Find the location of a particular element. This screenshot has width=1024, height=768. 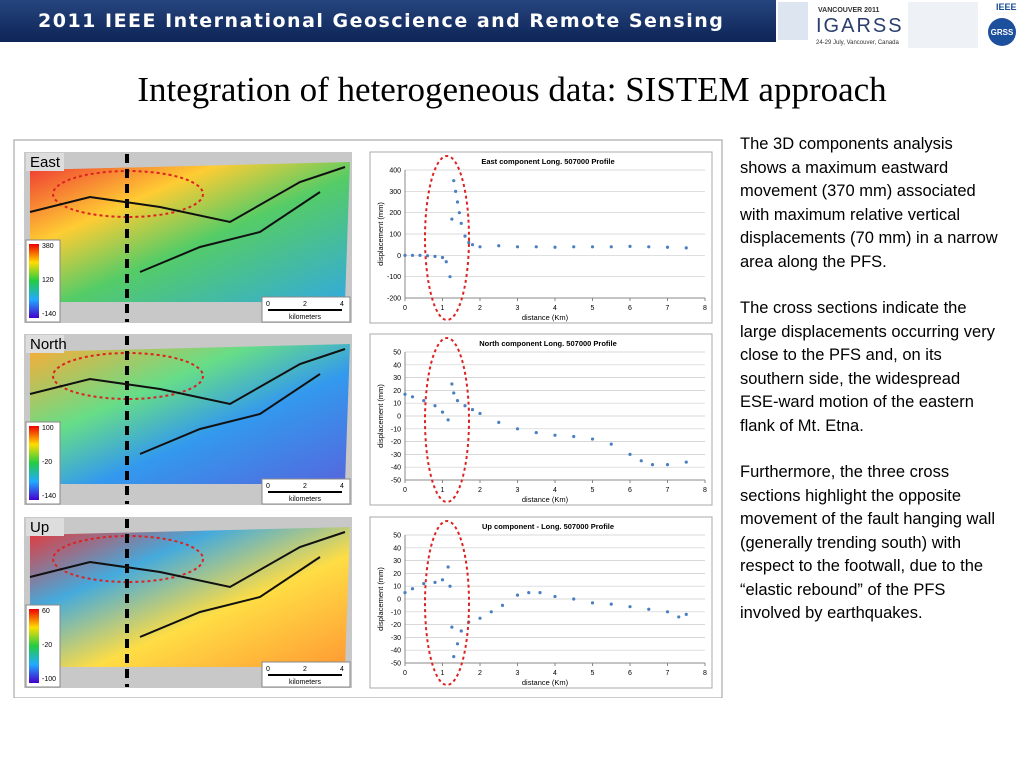

scale-tick: 2 is located at coordinates (305, 304).